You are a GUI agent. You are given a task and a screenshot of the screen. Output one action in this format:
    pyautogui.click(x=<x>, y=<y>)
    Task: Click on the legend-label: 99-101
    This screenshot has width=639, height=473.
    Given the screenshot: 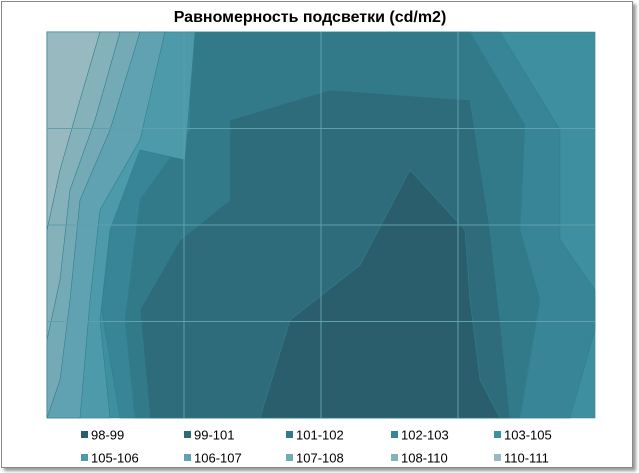 What is the action you would take?
    pyautogui.click(x=214, y=434)
    